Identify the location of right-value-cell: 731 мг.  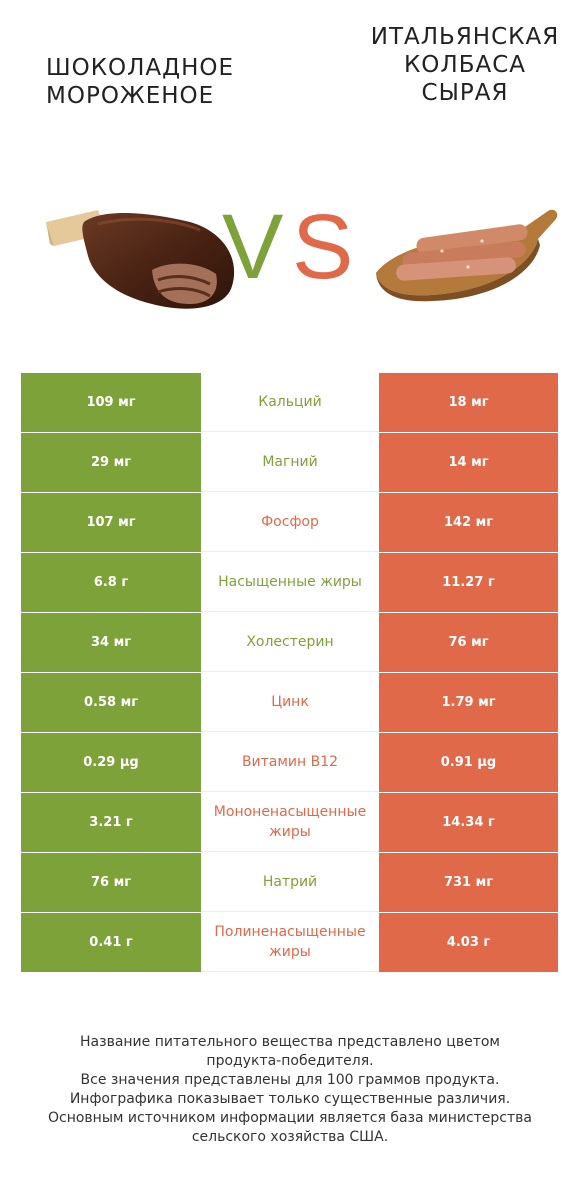
(468, 882).